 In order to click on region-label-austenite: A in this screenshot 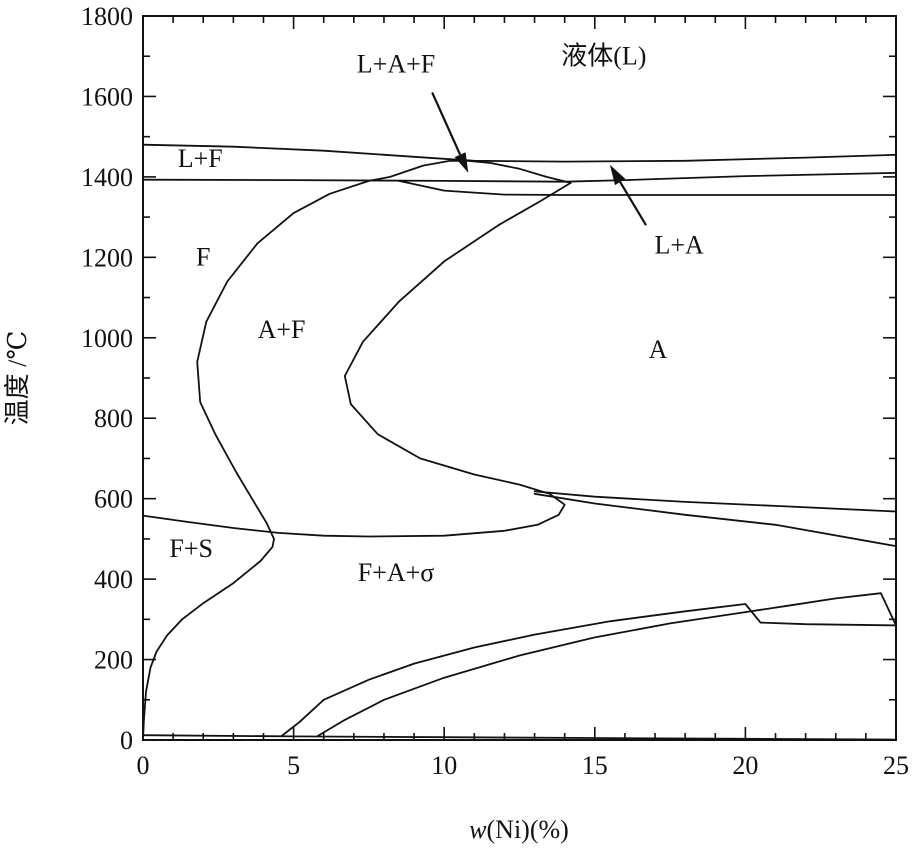, I will do `click(658, 349)`.